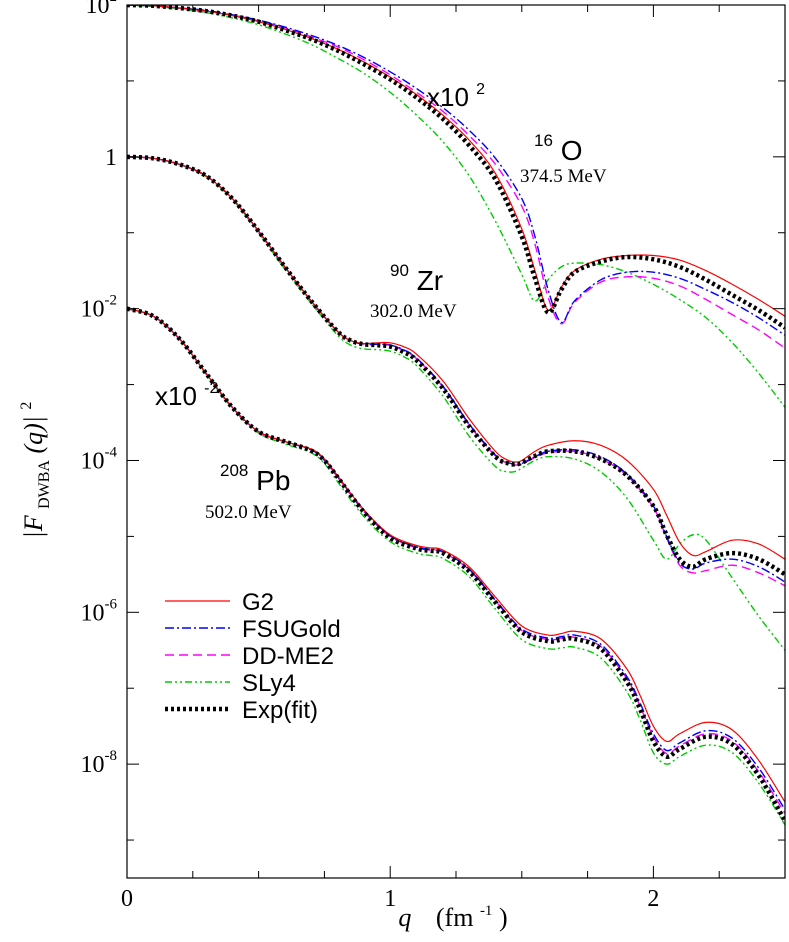 Image resolution: width=789 pixels, height=942 pixels. I want to click on y-axis-label-sup: 2, so click(26, 406).